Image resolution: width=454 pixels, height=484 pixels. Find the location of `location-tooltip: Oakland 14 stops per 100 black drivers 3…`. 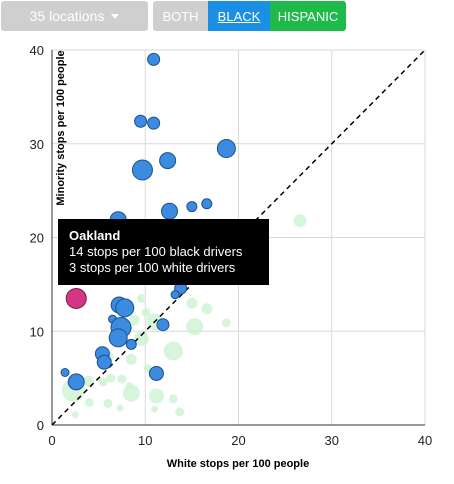

location-tooltip: Oakland 14 stops per 100 black drivers 3… is located at coordinates (163, 252).